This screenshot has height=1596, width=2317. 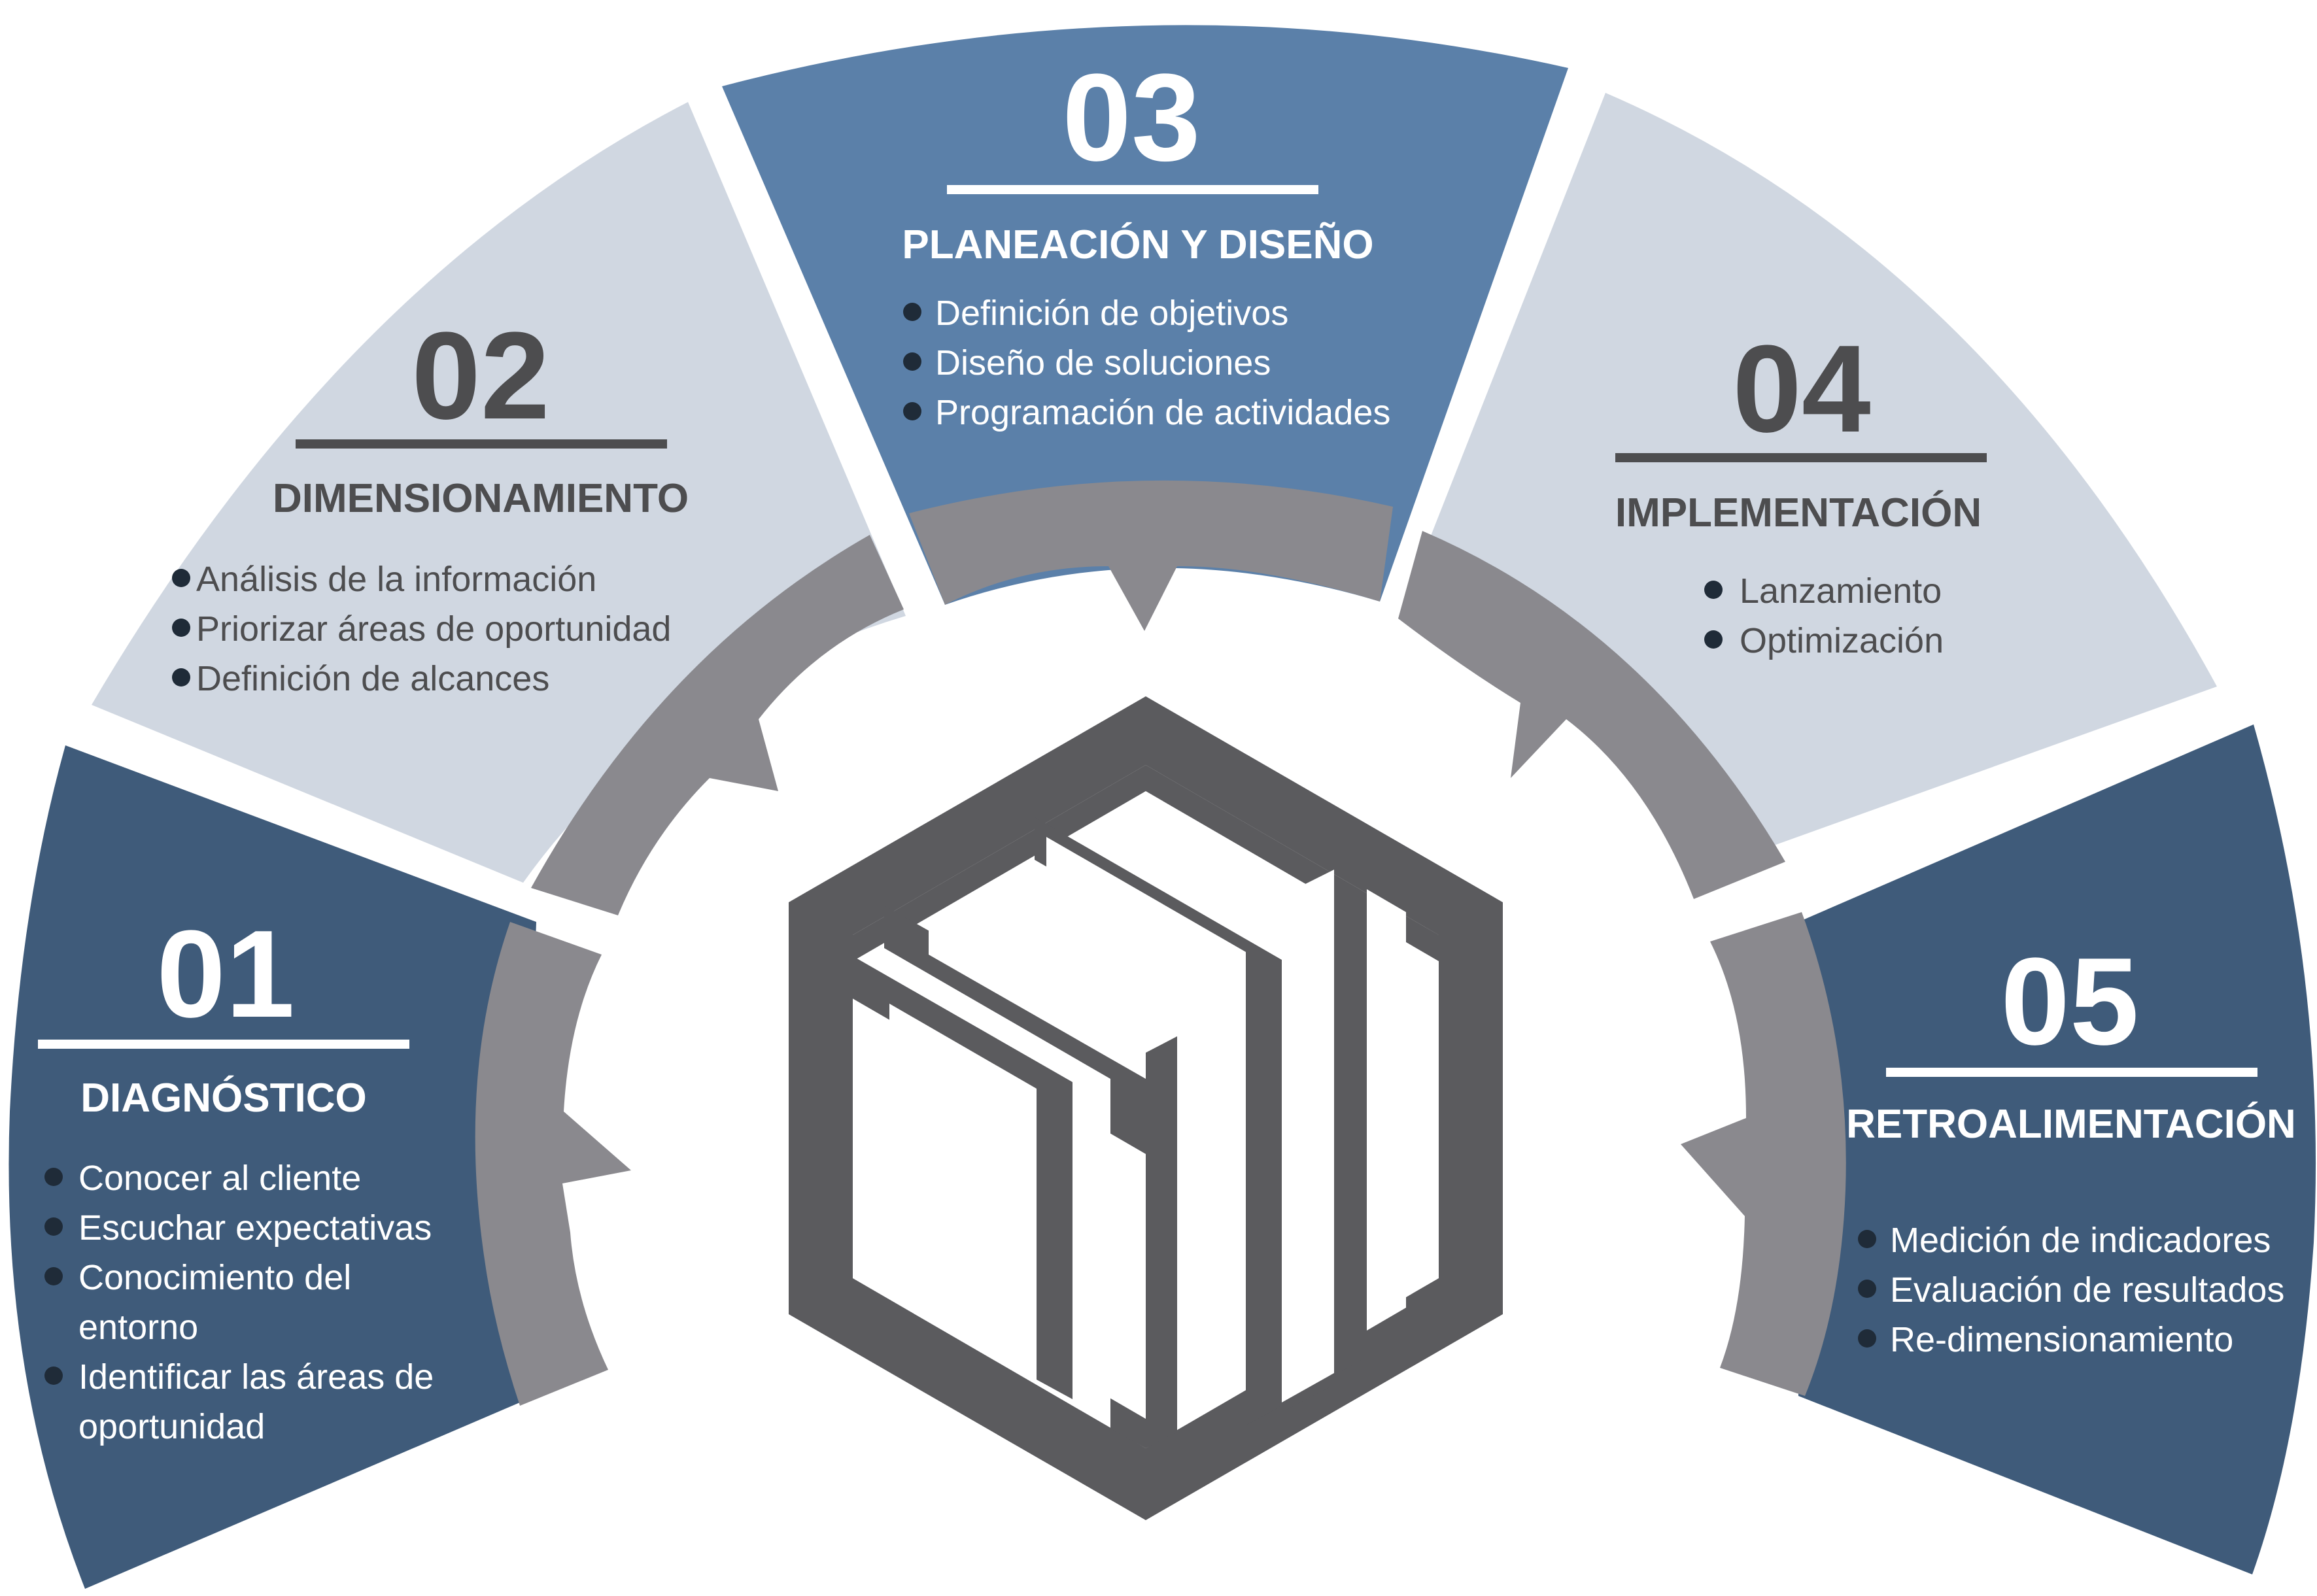 What do you see at coordinates (2071, 1124) in the screenshot?
I see `step-05-title: RETROALIMENTACIÓN` at bounding box center [2071, 1124].